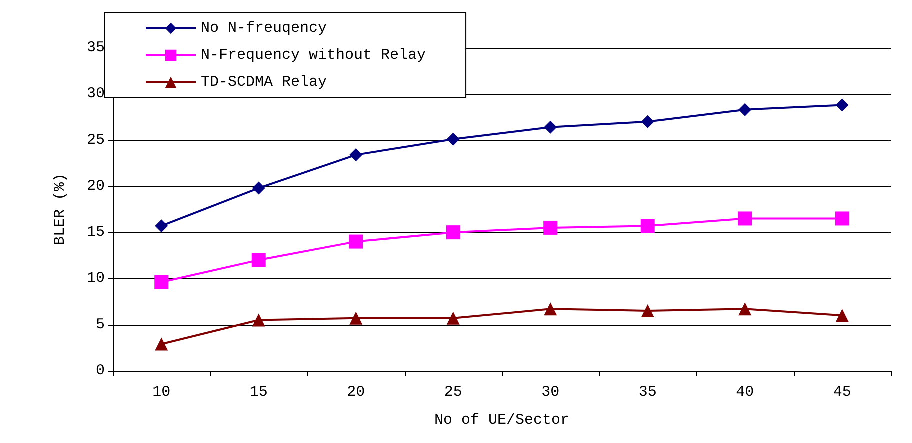 The height and width of the screenshot is (443, 912). I want to click on x-tick-label: 25, so click(453, 392).